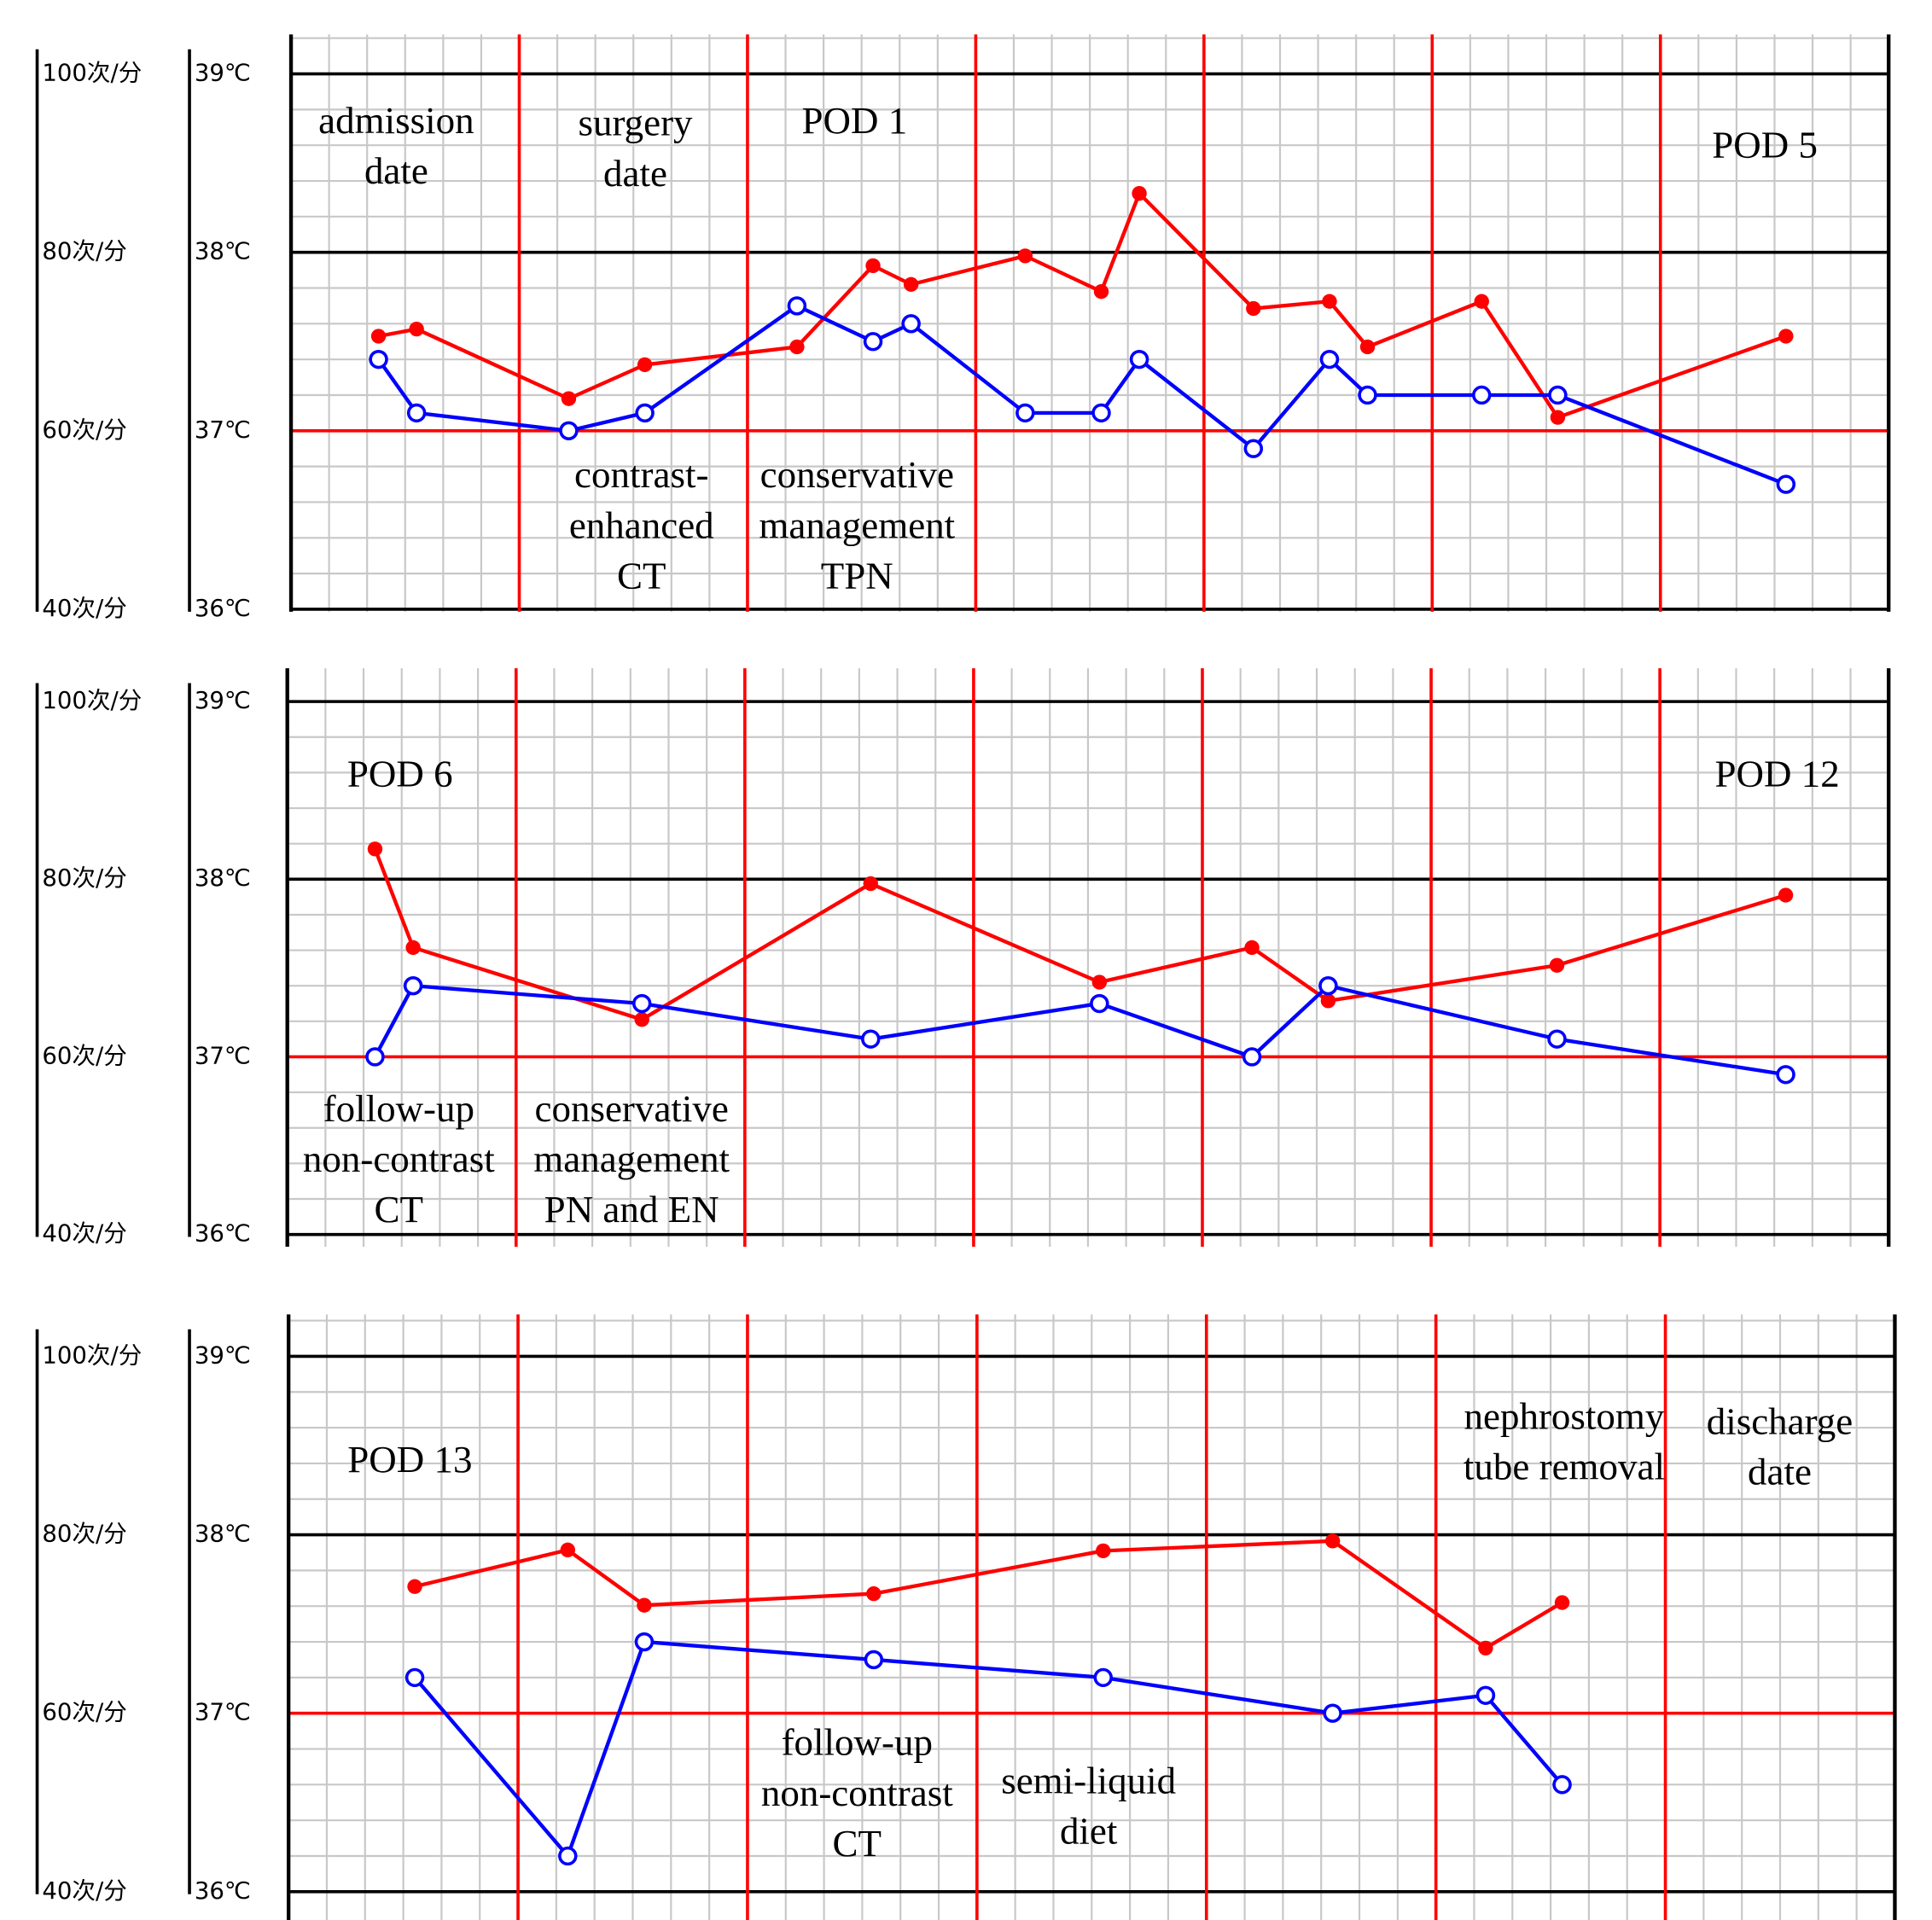 The height and width of the screenshot is (1920, 1932). Describe the element at coordinates (400, 774) in the screenshot. I see `annotation: POD 6` at that location.